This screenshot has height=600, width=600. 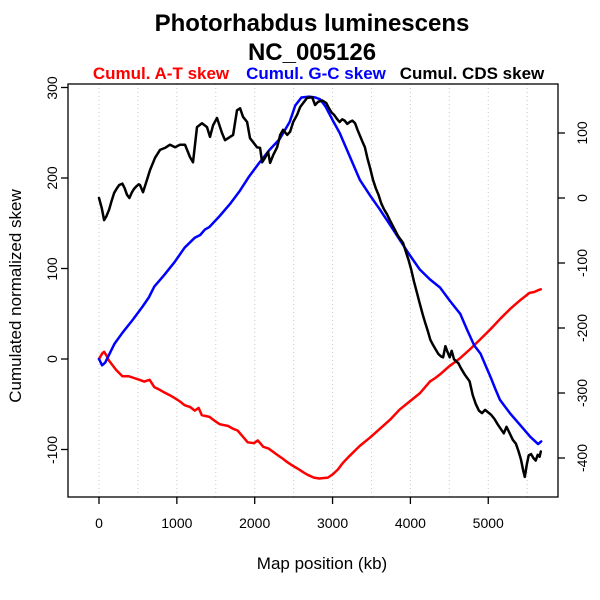 I want to click on x-tick-label: 1000, so click(x=177, y=523).